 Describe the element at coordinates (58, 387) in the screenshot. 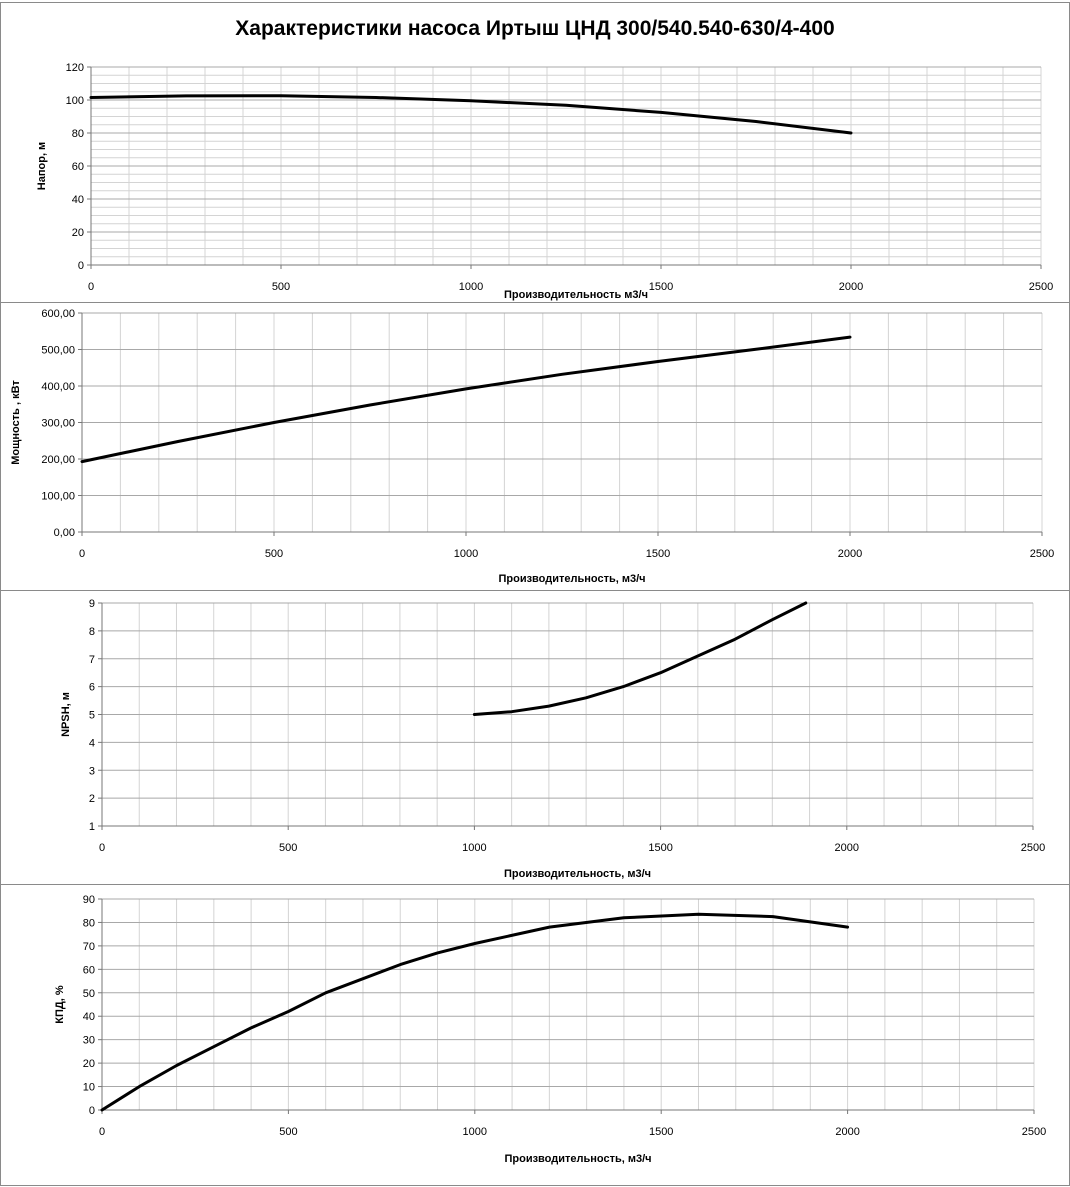

I see `y-tick-label: 400,00` at that location.